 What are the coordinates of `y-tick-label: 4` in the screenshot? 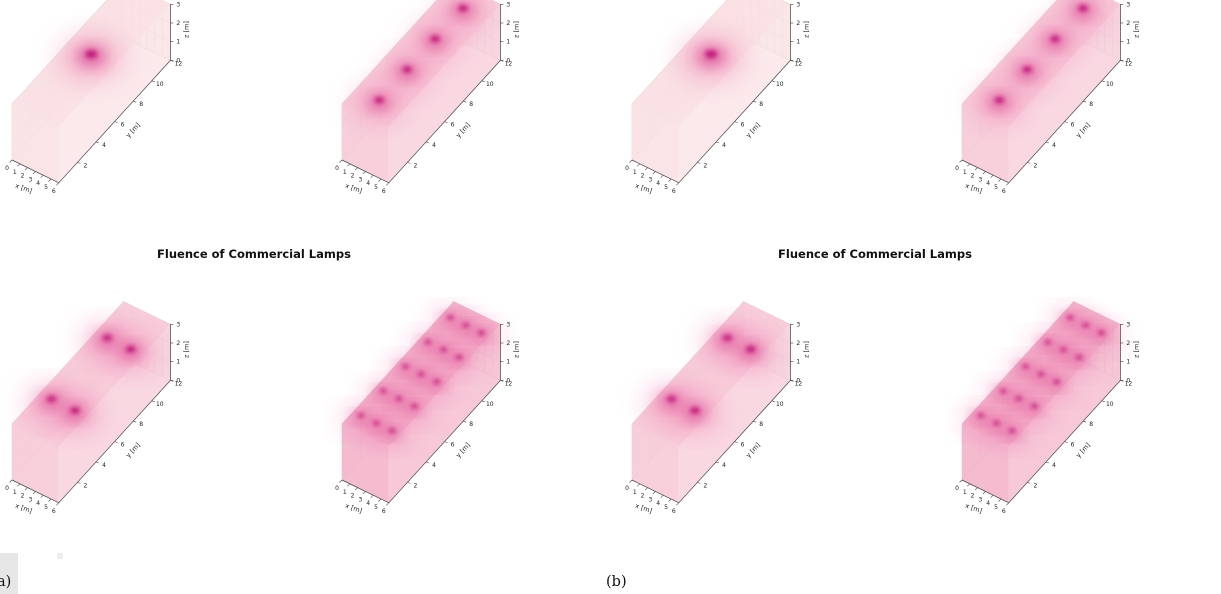 It's located at (104, 465).